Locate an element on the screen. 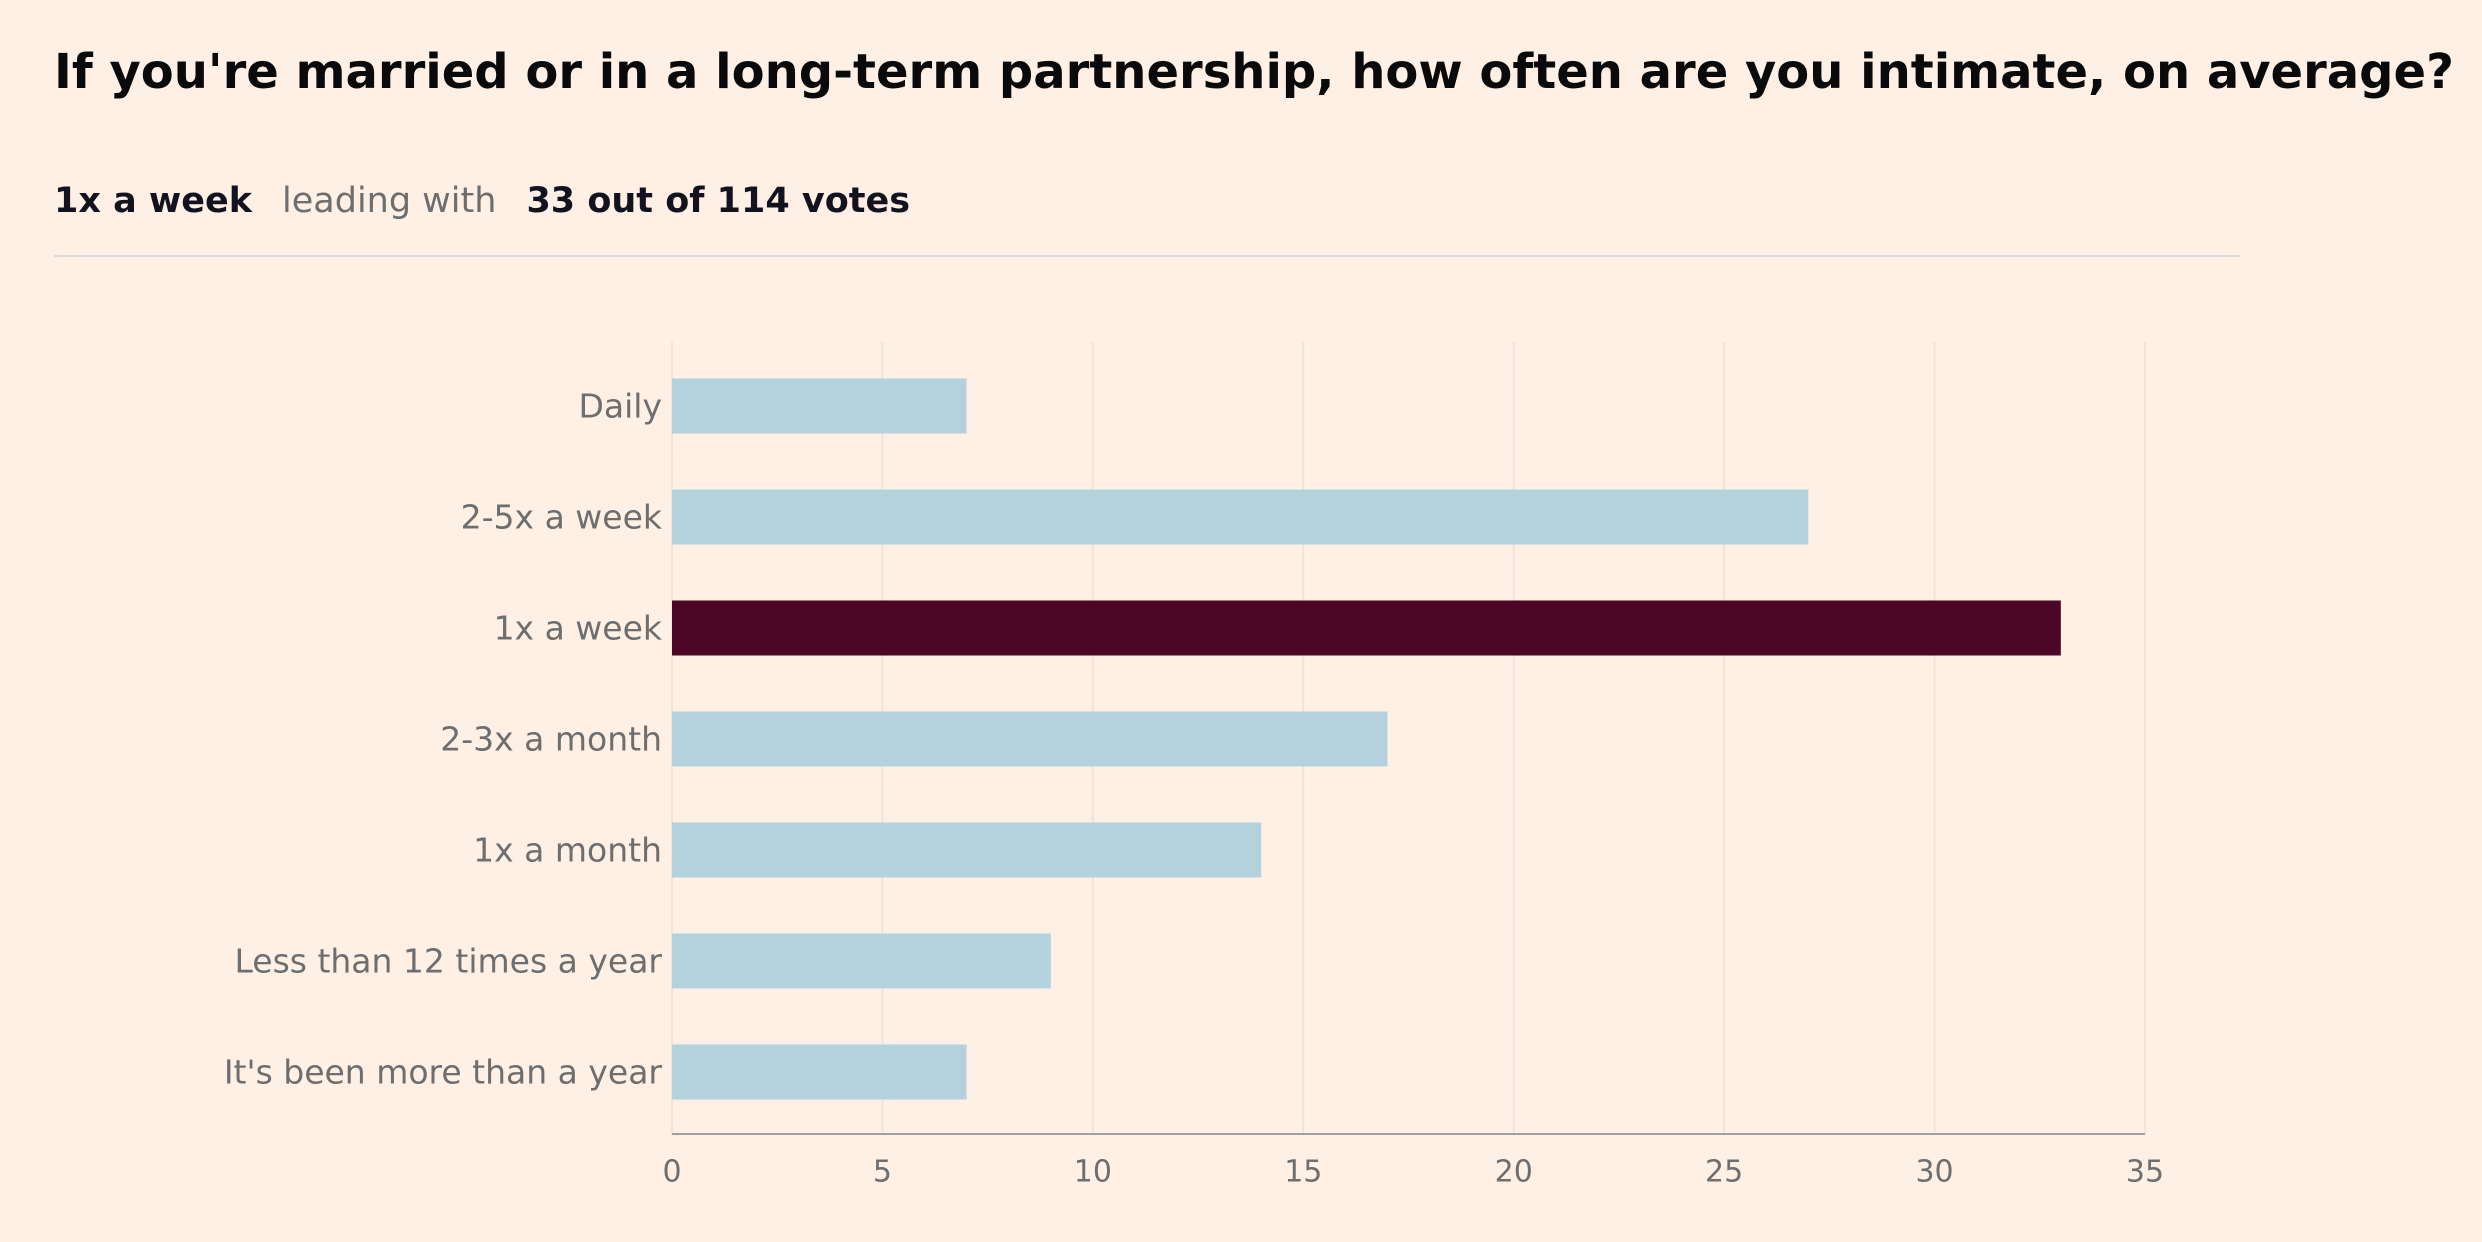  x-tick-label: 30 is located at coordinates (1934, 1172).